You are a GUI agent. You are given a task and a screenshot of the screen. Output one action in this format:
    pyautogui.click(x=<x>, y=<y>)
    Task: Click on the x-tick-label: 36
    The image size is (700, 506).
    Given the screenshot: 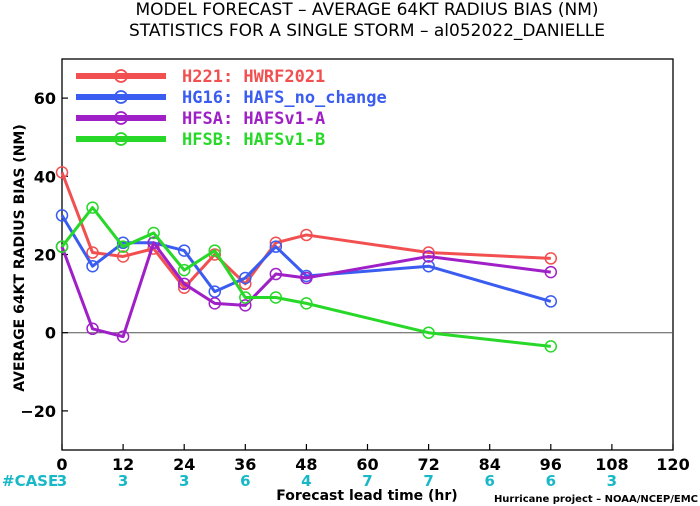 What is the action you would take?
    pyautogui.click(x=245, y=464)
    